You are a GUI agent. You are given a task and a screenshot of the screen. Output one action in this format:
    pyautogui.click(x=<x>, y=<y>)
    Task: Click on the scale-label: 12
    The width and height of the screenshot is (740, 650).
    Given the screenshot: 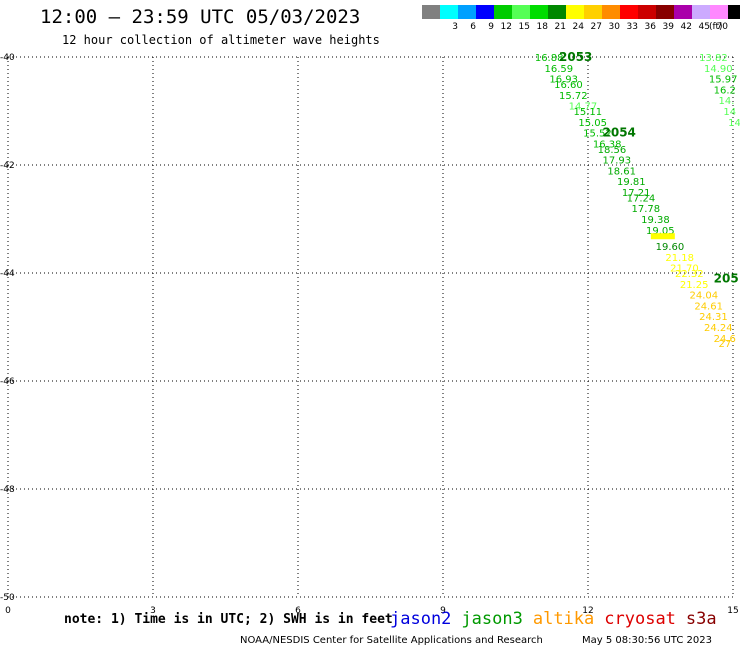 What is the action you would take?
    pyautogui.click(x=506, y=27)
    